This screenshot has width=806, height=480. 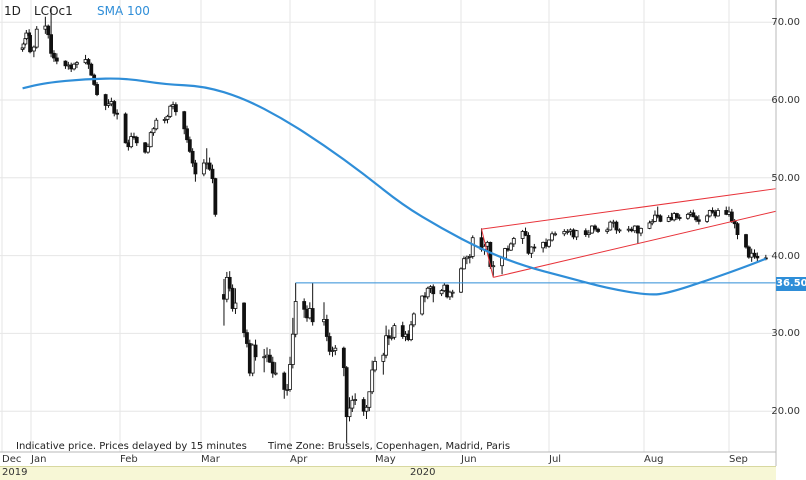 I want to click on sma-indicator-label: SMA 100, so click(x=123, y=11).